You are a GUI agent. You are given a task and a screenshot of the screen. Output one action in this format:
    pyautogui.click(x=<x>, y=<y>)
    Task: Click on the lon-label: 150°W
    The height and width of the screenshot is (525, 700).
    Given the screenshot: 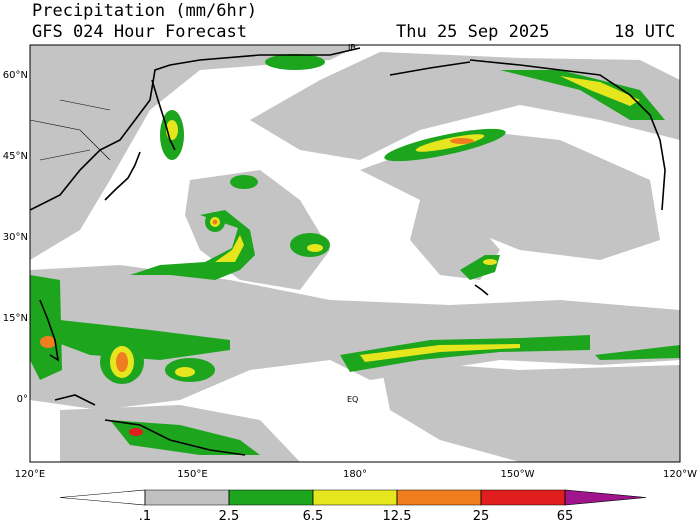 What is the action you would take?
    pyautogui.click(x=518, y=474)
    